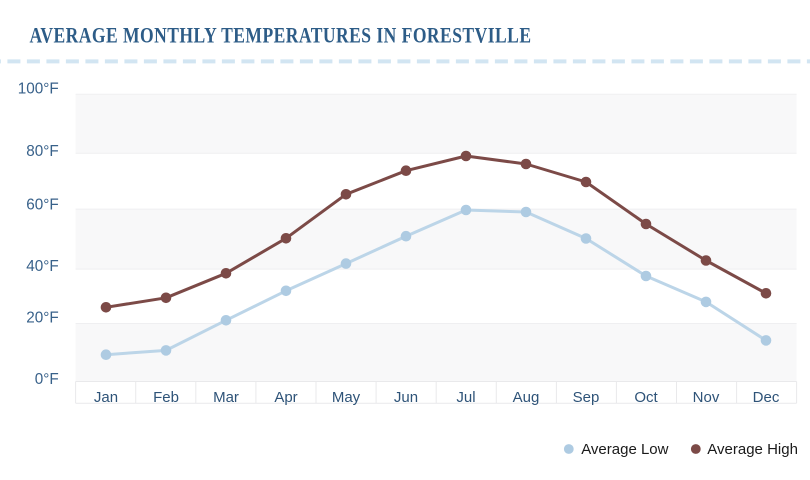  What do you see at coordinates (706, 397) in the screenshot?
I see `svg-text: Nov` at bounding box center [706, 397].